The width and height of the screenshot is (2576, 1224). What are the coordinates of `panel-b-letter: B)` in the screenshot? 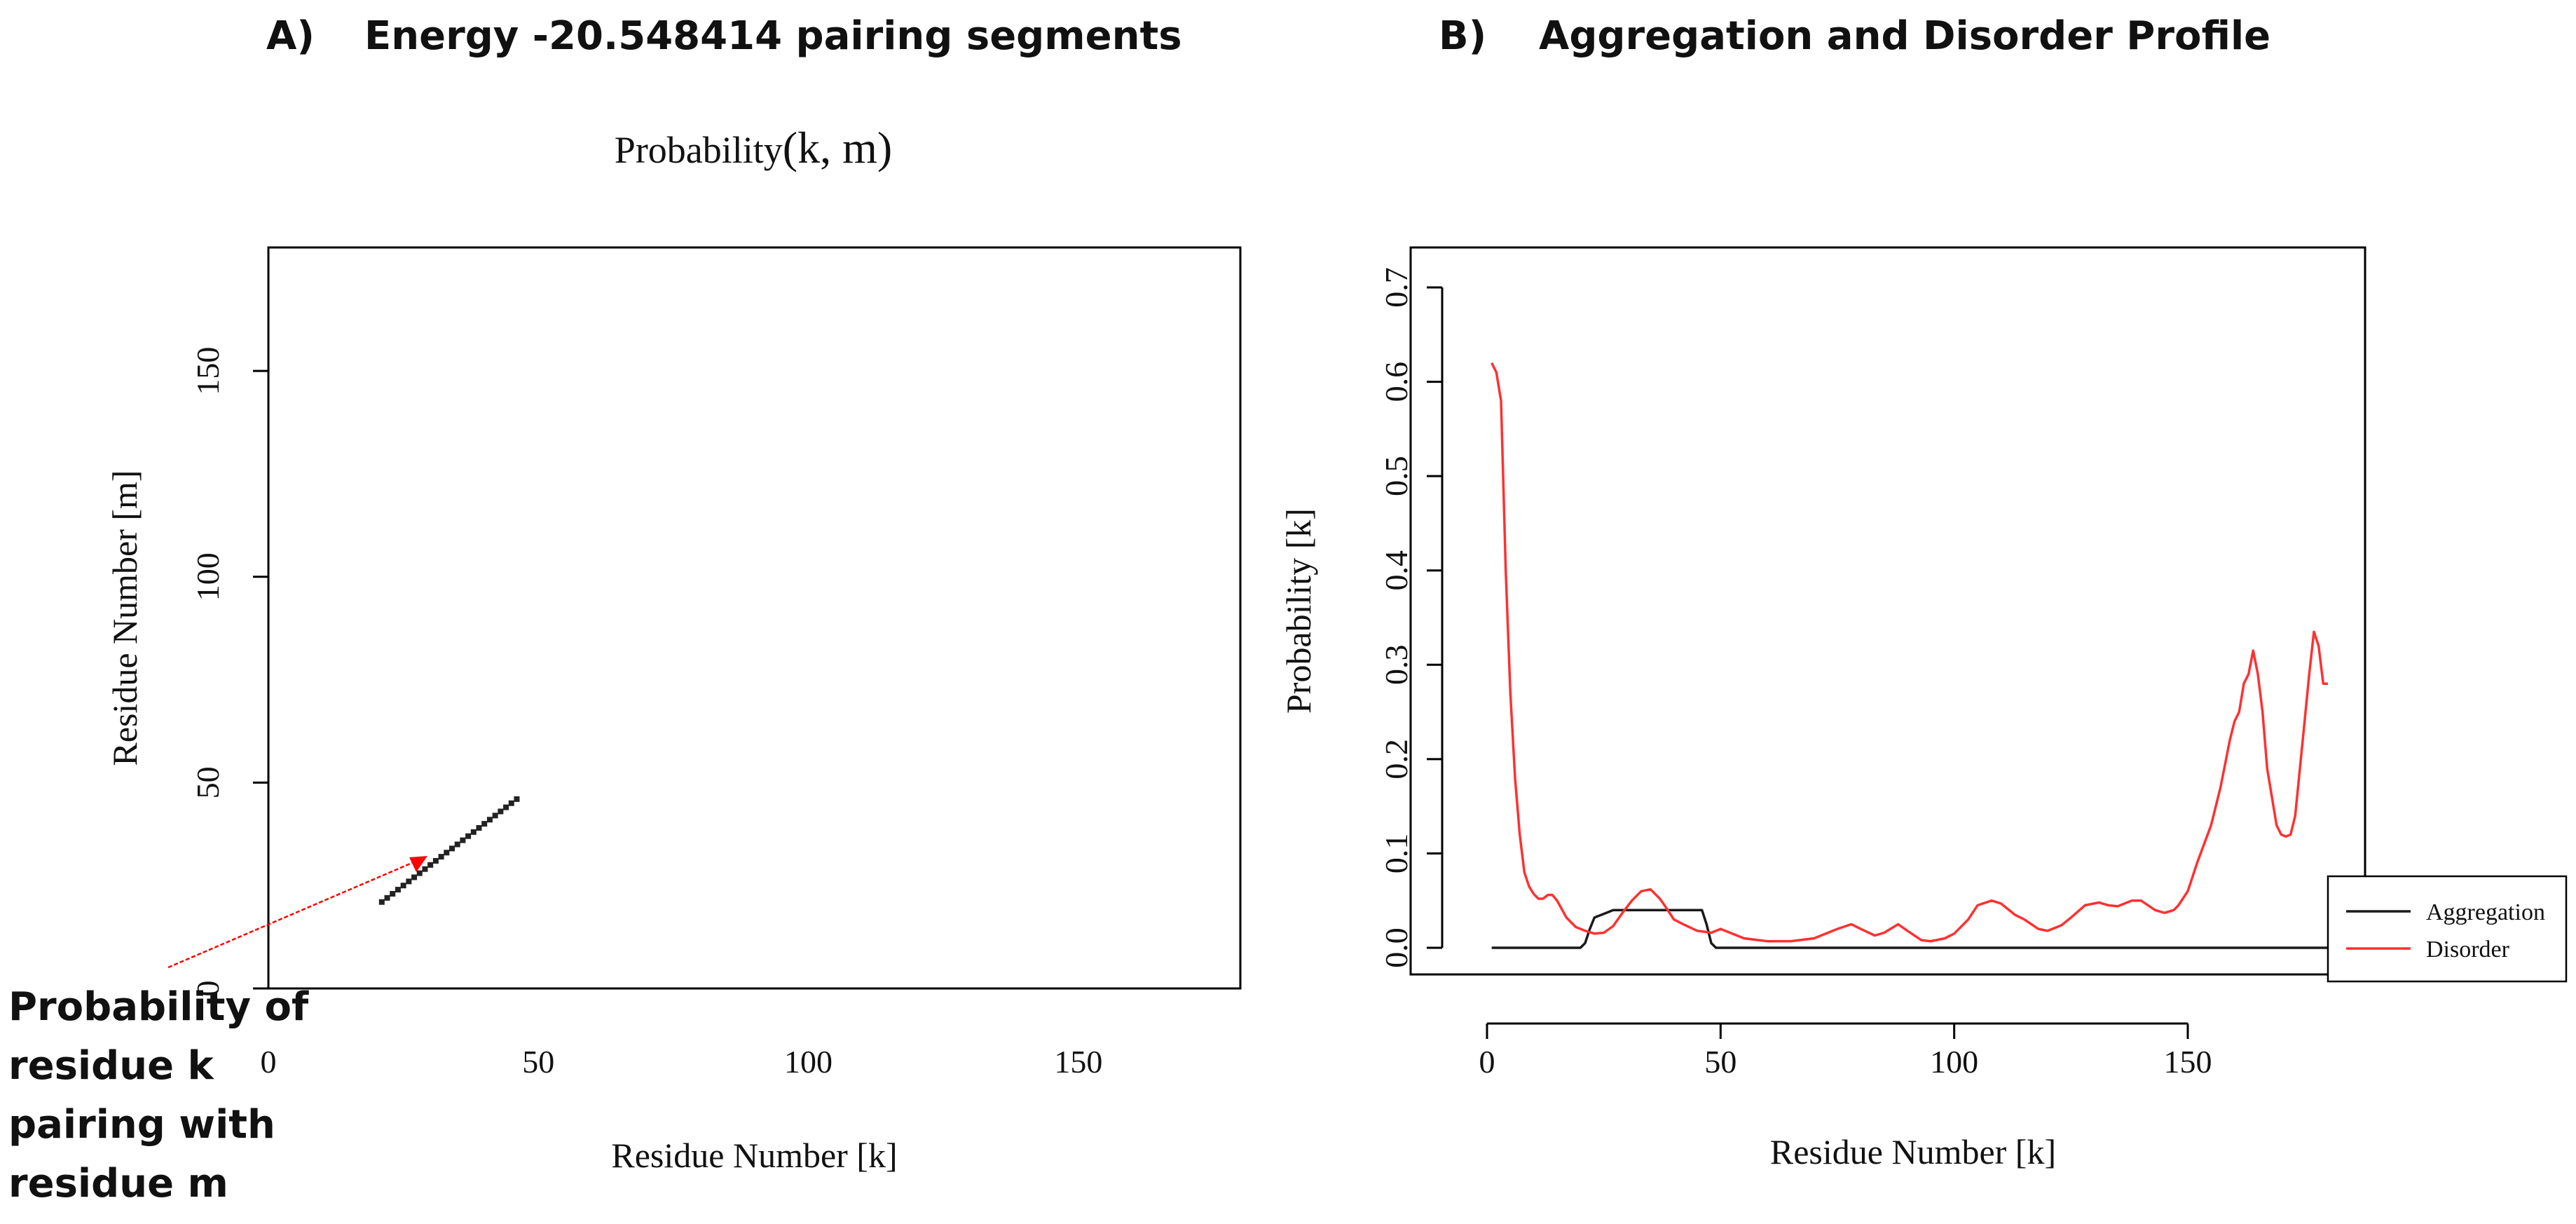 It's located at (1463, 36).